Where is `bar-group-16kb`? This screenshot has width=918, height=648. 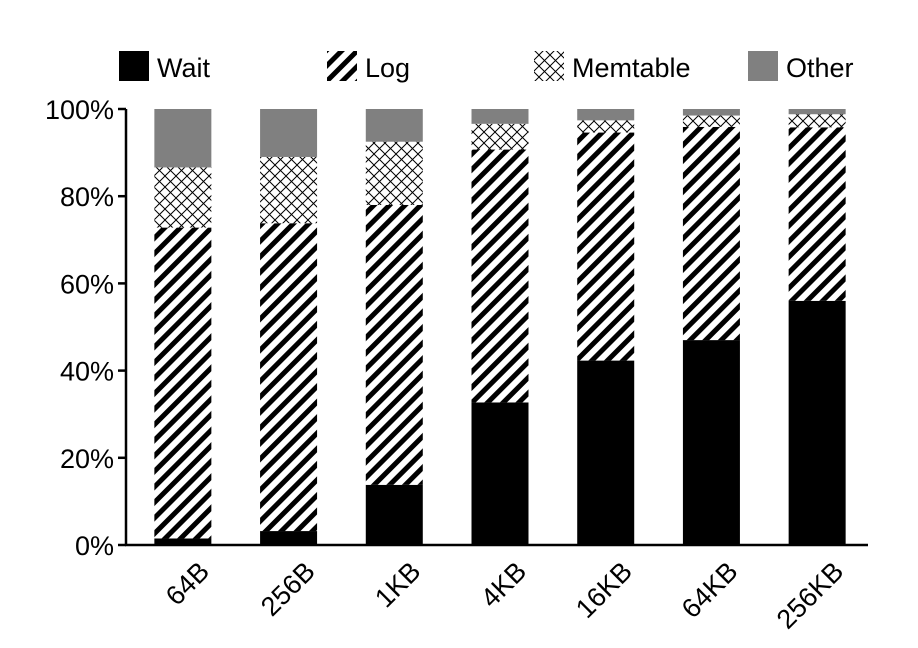 bar-group-16kb is located at coordinates (606, 327).